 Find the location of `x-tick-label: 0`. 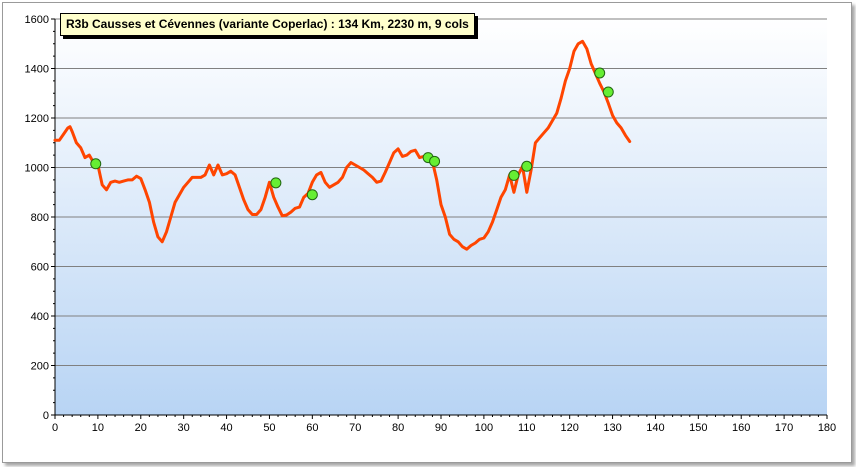

x-tick-label: 0 is located at coordinates (55, 428).